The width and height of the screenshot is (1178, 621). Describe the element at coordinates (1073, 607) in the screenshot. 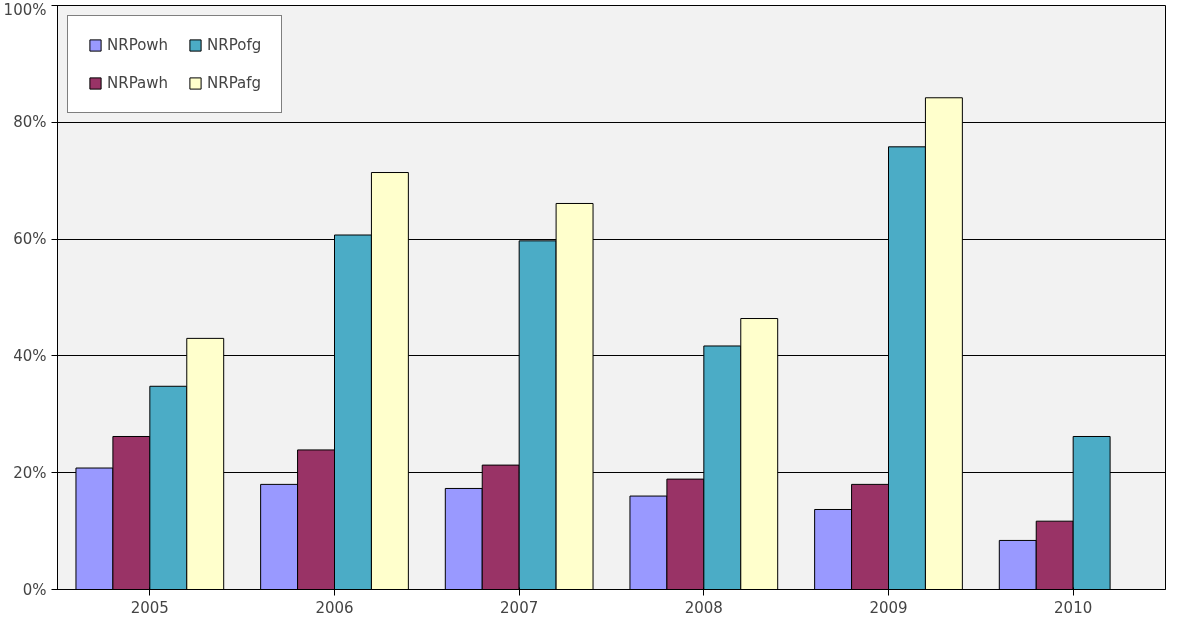

I see `x-tick-label: 2010` at that location.